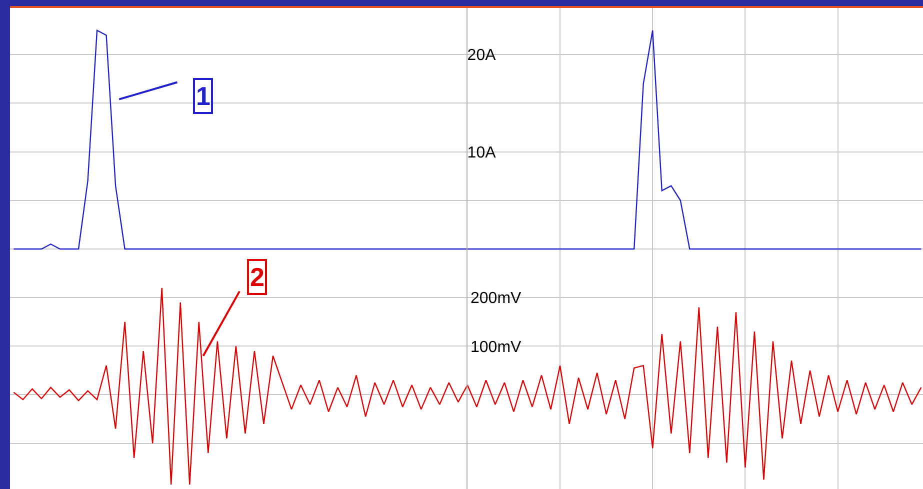  What do you see at coordinates (481, 153) in the screenshot?
I see `y-tick-label: 10A` at bounding box center [481, 153].